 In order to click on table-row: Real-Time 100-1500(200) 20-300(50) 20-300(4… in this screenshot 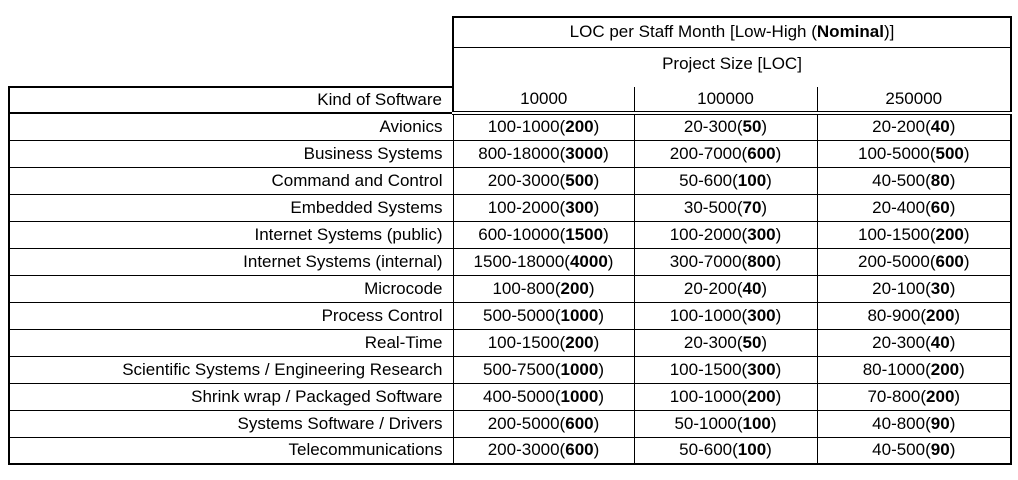, I will do `click(510, 342)`.